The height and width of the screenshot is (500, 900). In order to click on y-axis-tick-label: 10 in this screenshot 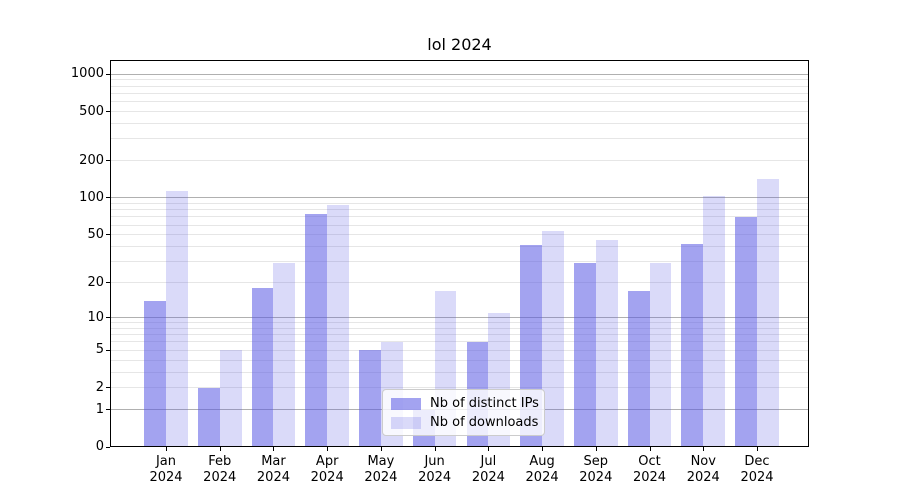, I will do `click(95, 317)`.